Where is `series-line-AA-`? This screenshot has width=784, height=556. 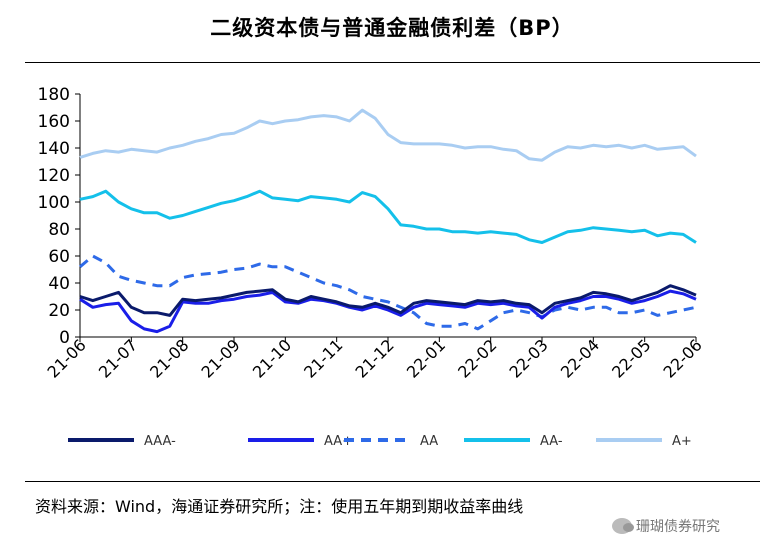
series-line-AA- is located at coordinates (388, 216).